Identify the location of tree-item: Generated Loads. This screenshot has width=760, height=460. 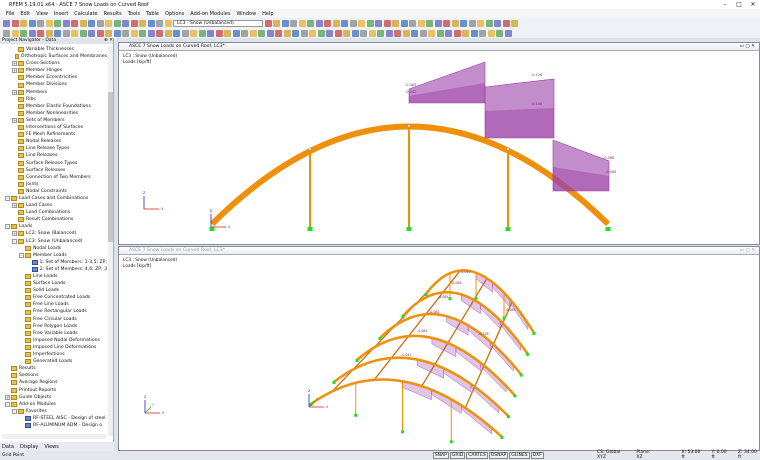
(53, 361).